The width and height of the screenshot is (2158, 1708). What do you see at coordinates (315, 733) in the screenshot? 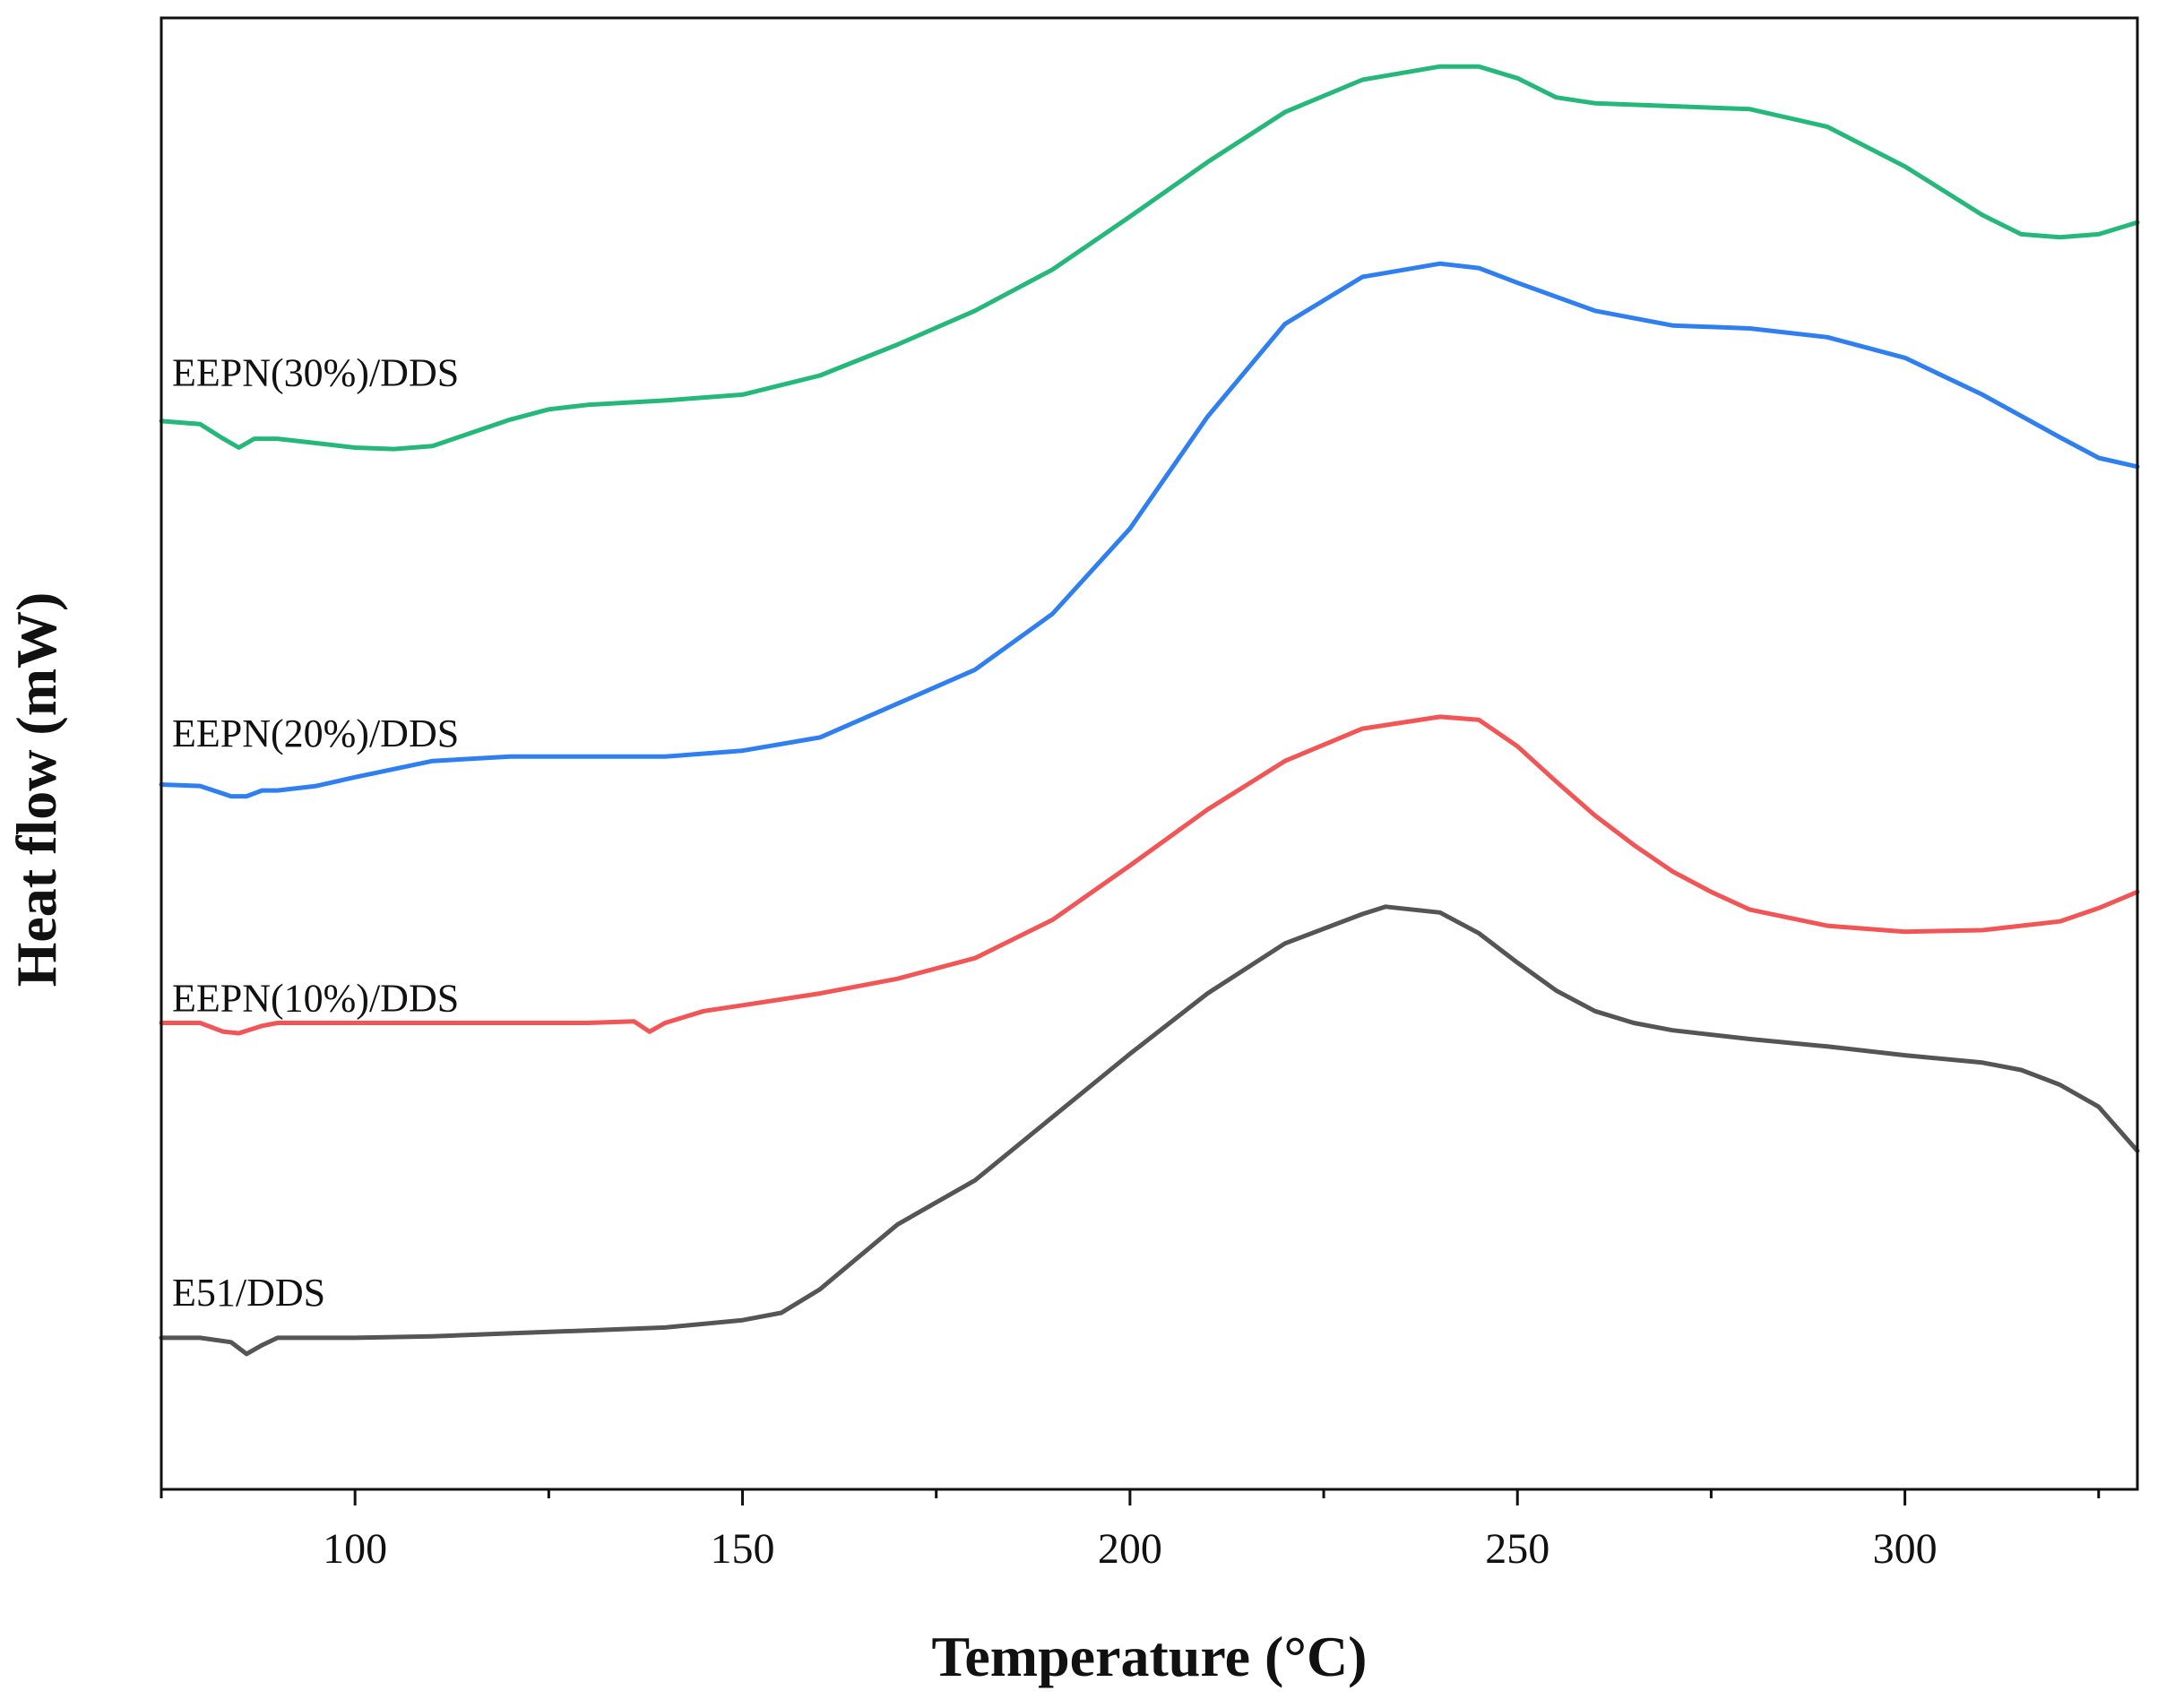
I see `series-label-2: EEPN(20%)/DDS` at bounding box center [315, 733].